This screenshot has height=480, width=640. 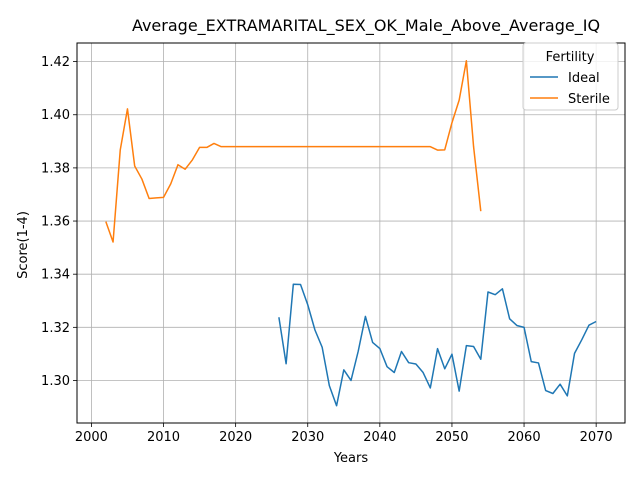 I want to click on y-axis: 1.30 1.32 1.34 1.36 1.38 1.40 1.42, so click(x=59, y=222).